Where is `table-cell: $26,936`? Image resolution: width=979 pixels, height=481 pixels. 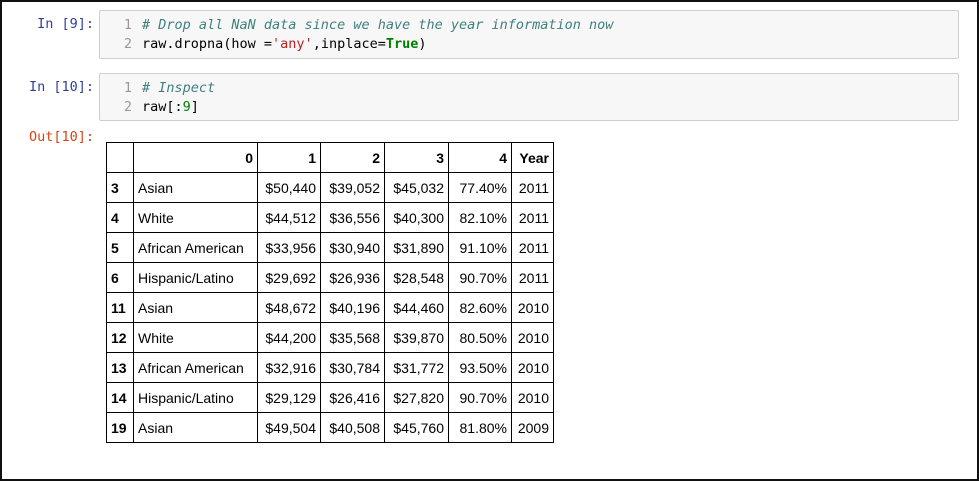 table-cell: $26,936 is located at coordinates (352, 277).